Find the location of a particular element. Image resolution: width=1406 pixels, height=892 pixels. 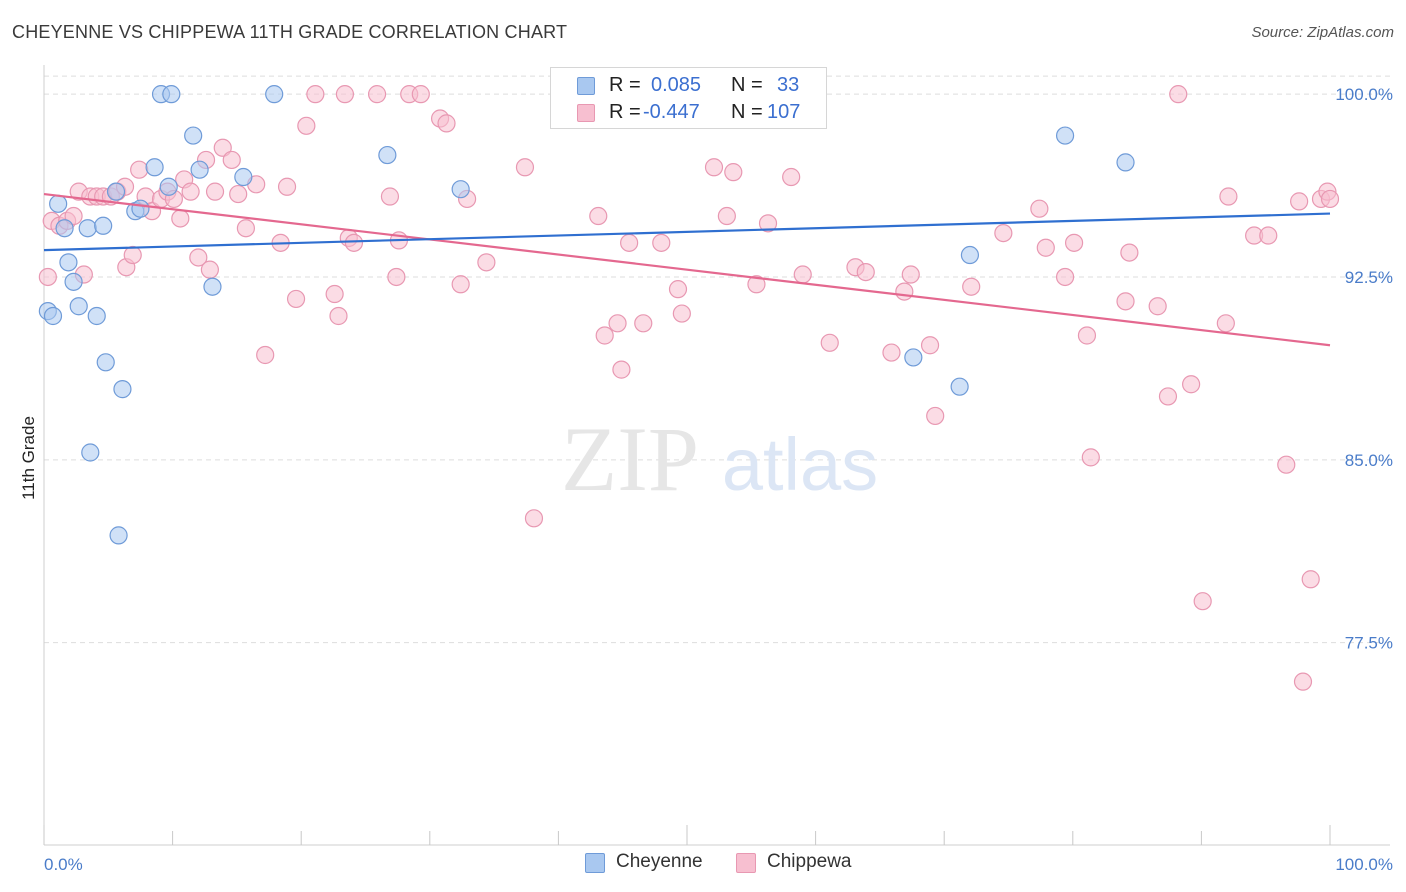

legend-n-label: N = is located at coordinates (747, 112).